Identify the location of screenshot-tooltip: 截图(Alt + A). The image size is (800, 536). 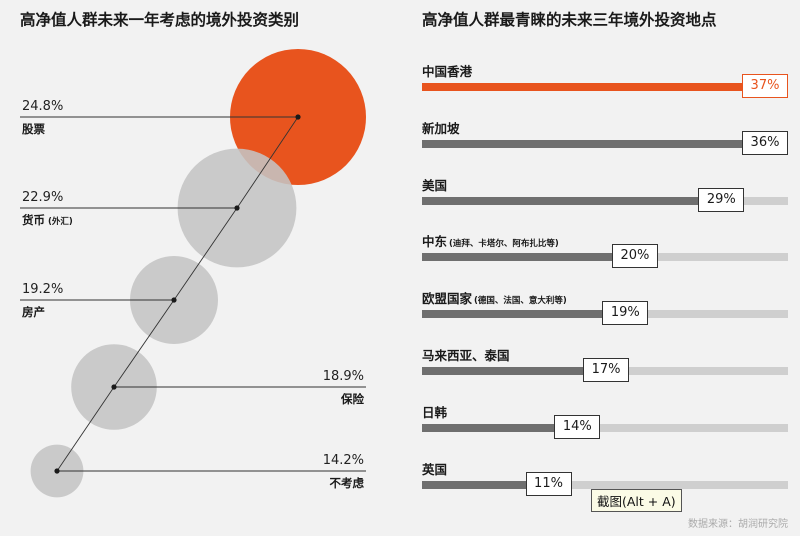
(636, 500).